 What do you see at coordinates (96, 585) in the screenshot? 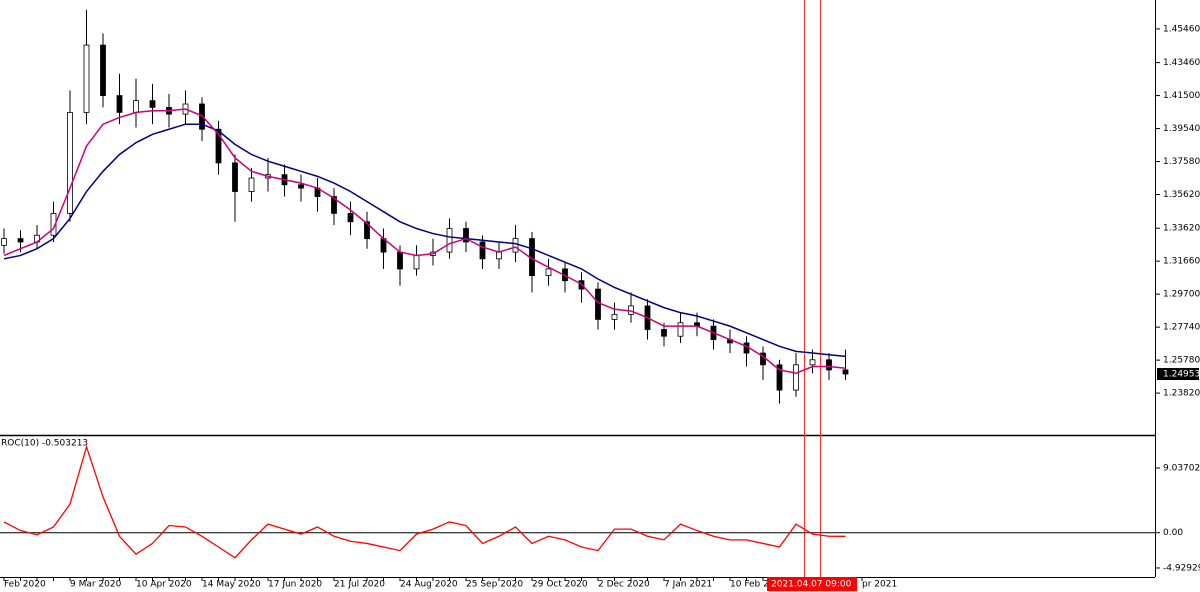
I see `x-tick-label: 9 Mar 2020` at bounding box center [96, 585].